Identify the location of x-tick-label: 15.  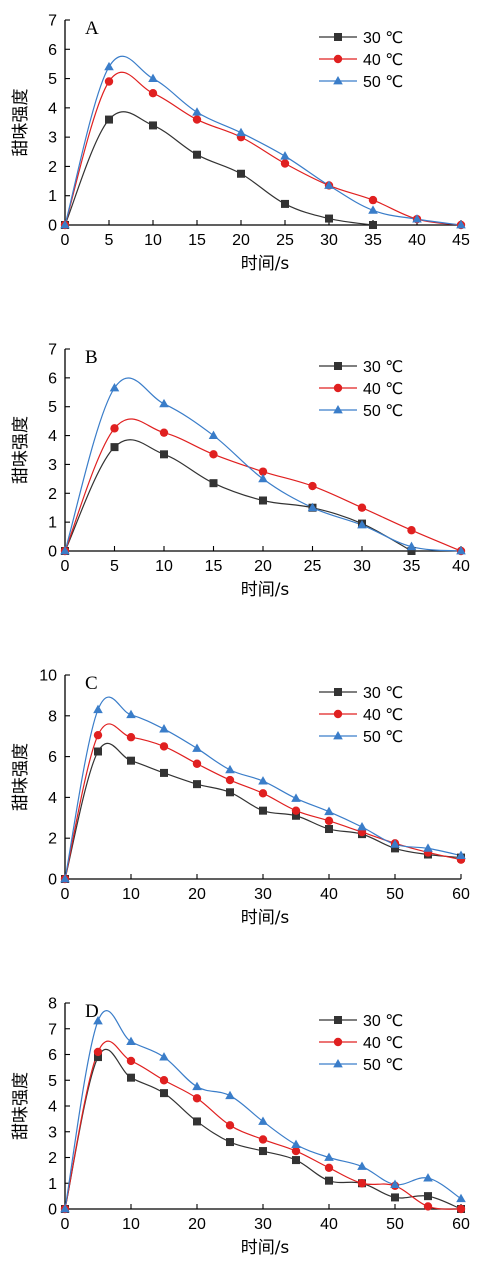
(197, 240).